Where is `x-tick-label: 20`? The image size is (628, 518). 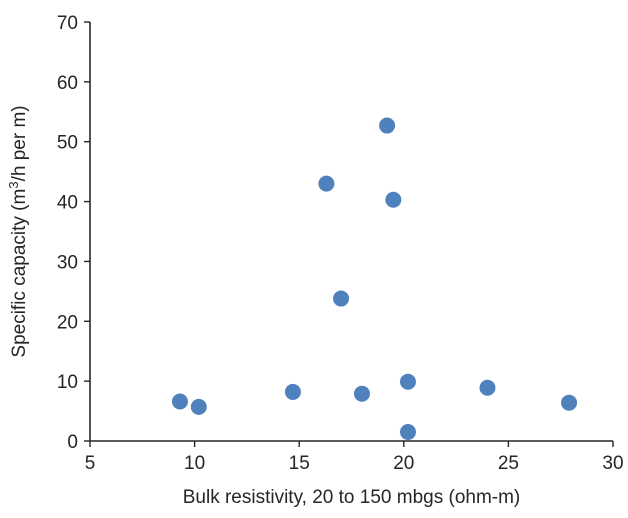
x-tick-label: 20 is located at coordinates (403, 463).